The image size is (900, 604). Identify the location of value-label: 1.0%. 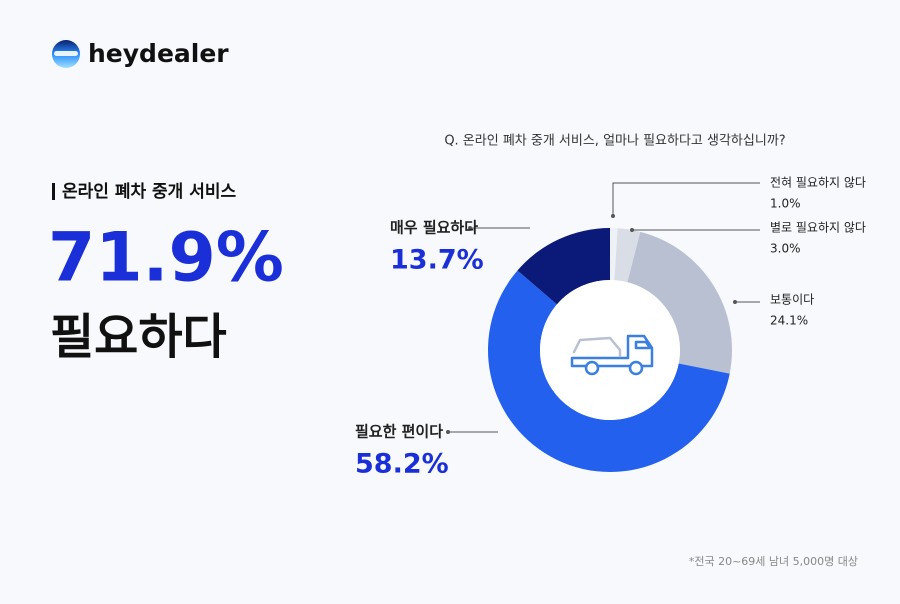
(785, 204).